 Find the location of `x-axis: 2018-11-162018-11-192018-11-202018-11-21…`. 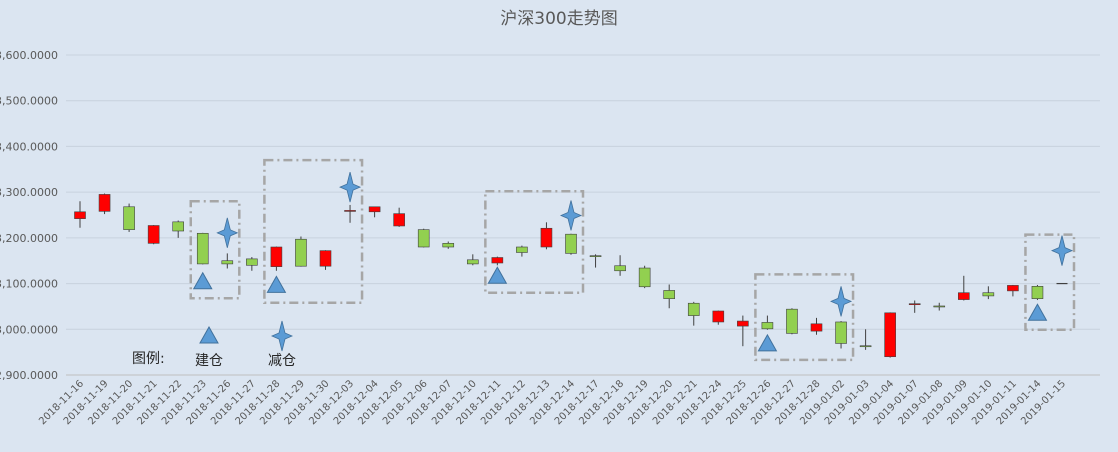

x-axis: 2018-11-162018-11-192018-11-202018-11-21… is located at coordinates (552, 402).